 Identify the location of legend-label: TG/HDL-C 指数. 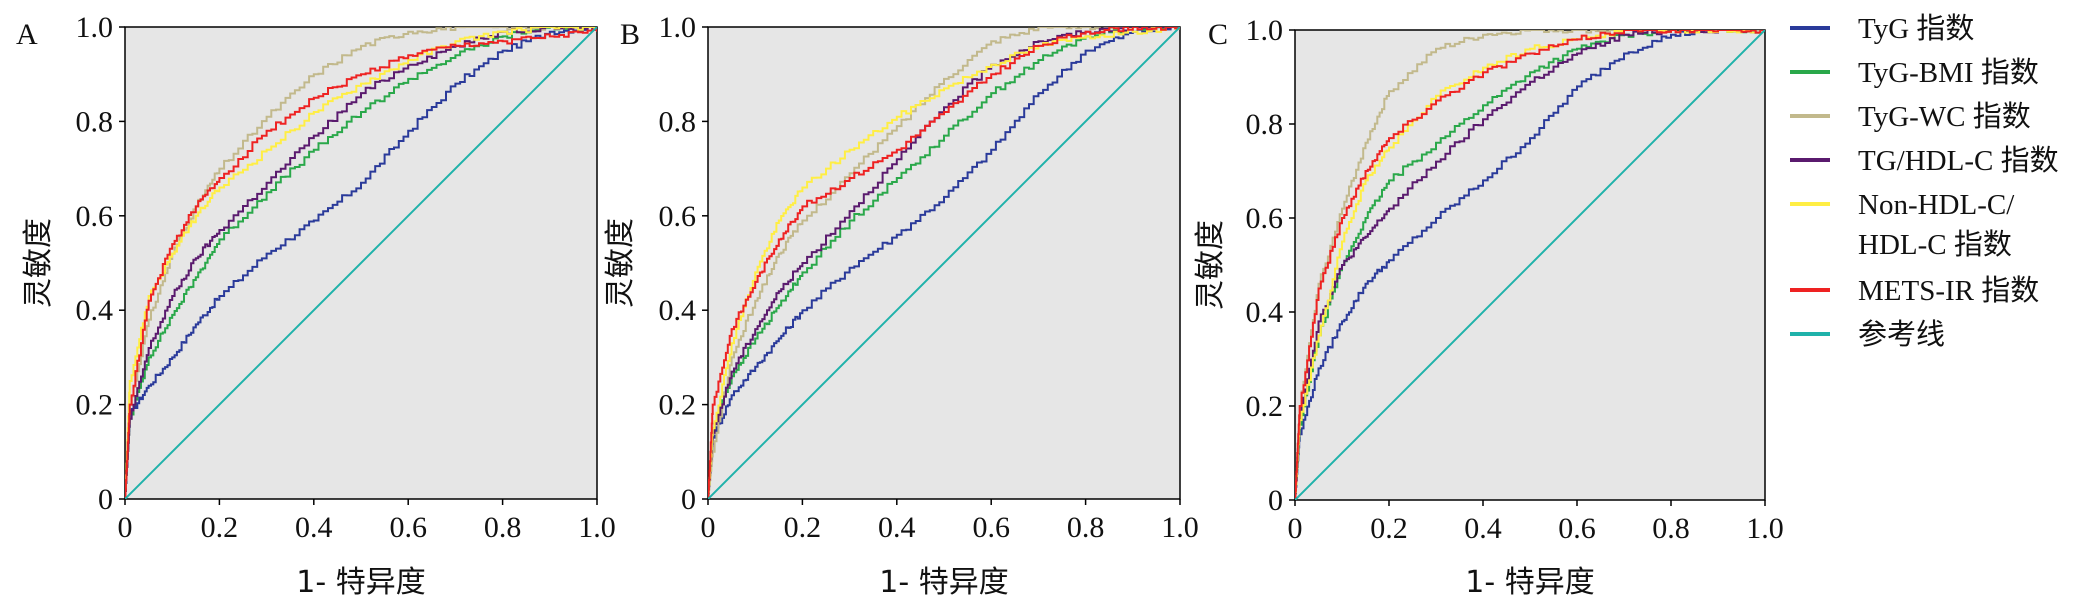
(1958, 160).